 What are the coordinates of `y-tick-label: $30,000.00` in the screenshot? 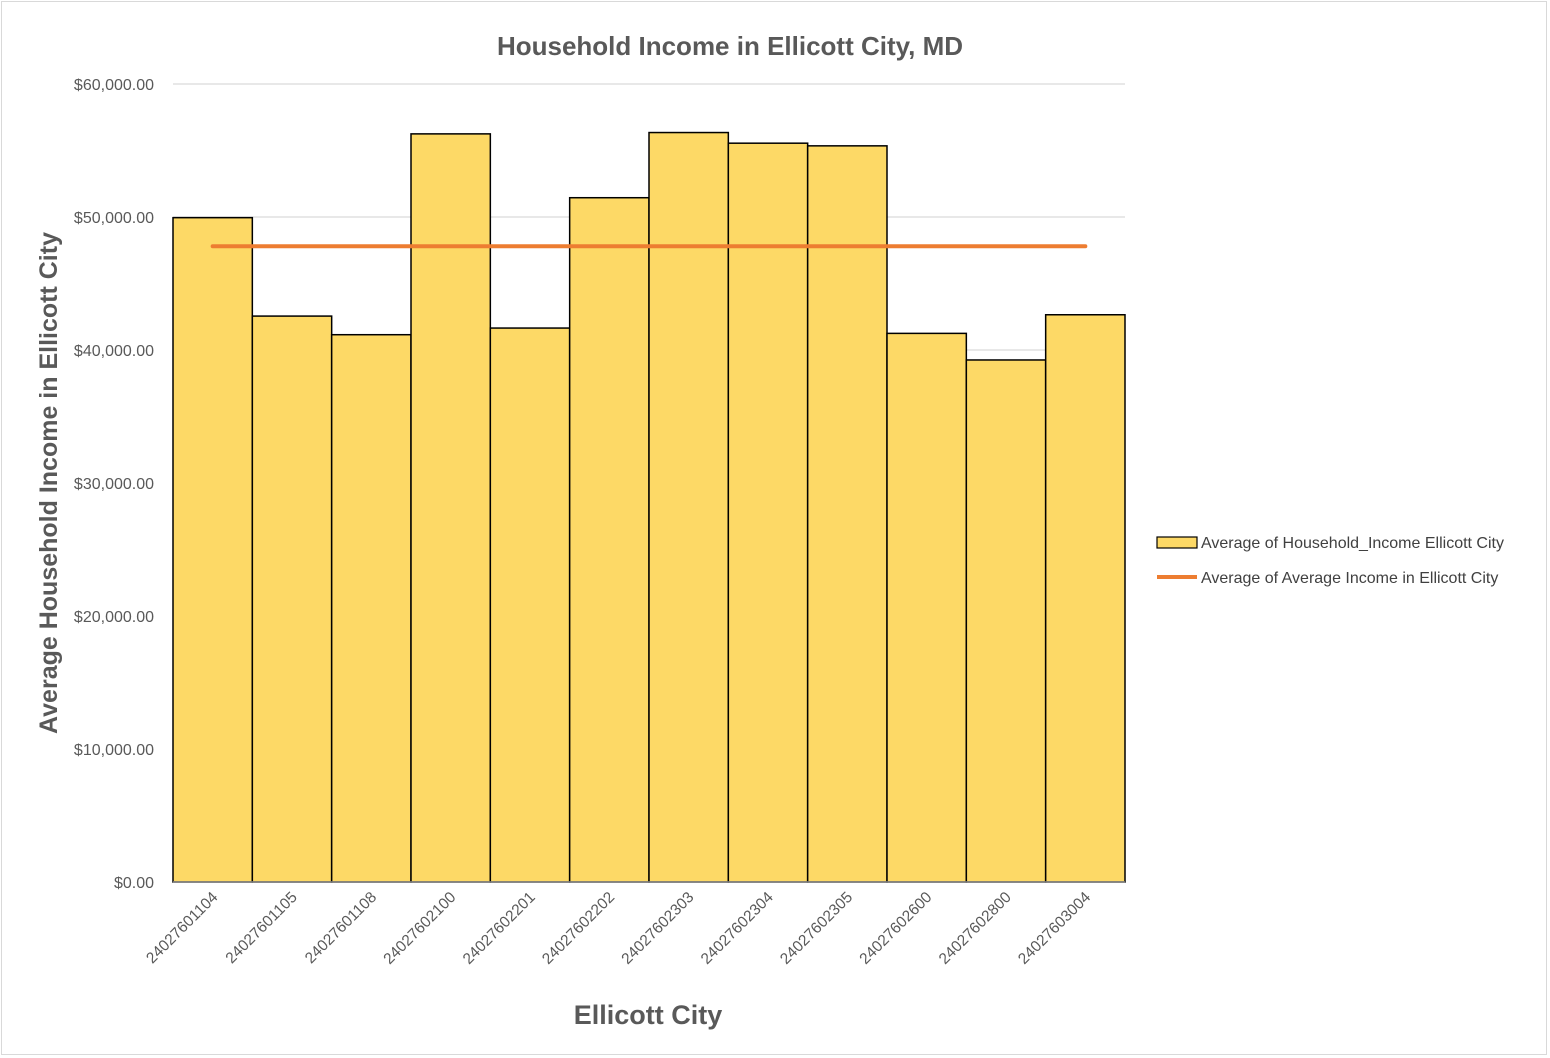 It's located at (114, 484).